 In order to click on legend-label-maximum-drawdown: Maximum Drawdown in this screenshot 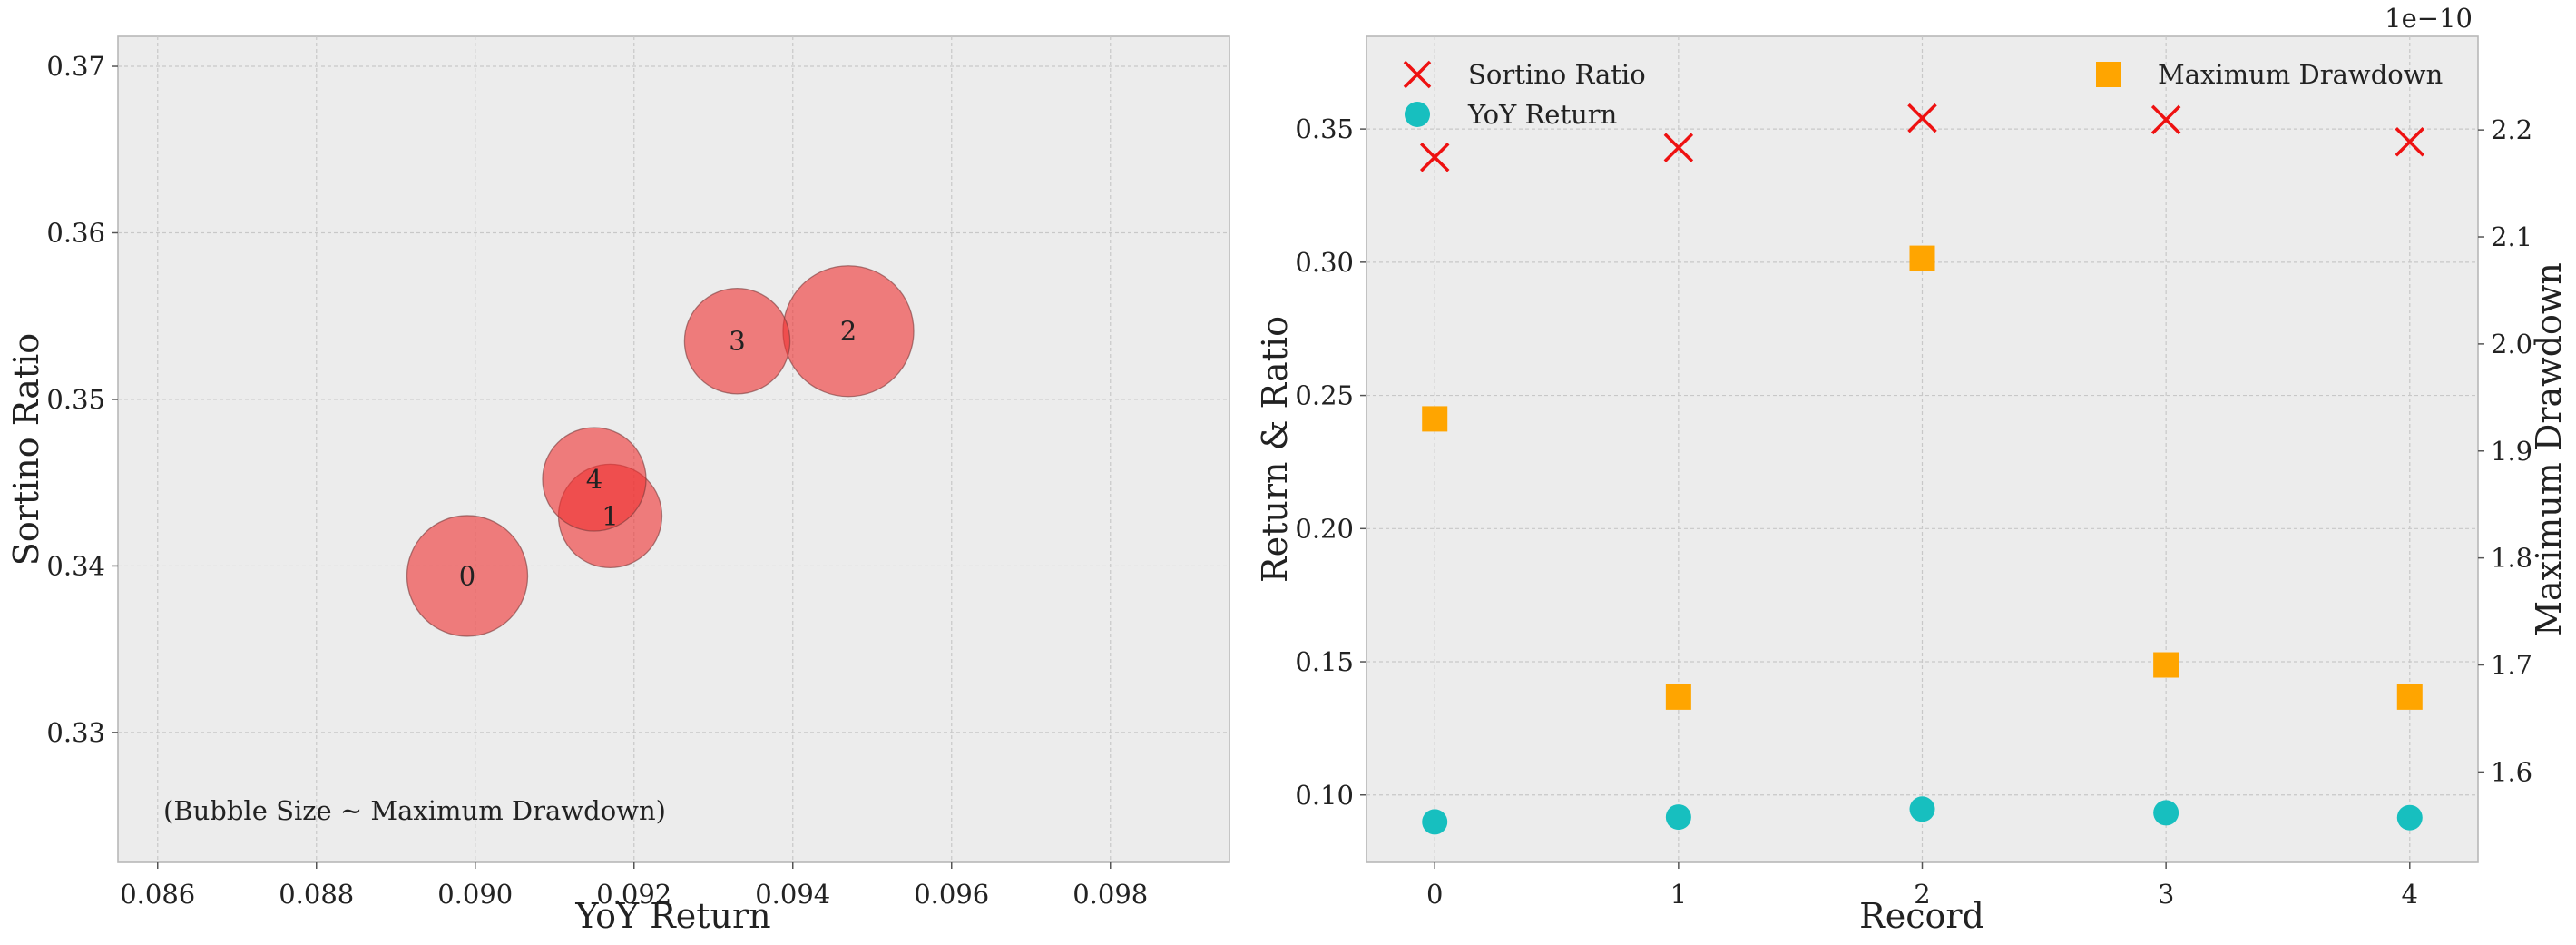, I will do `click(2300, 74)`.